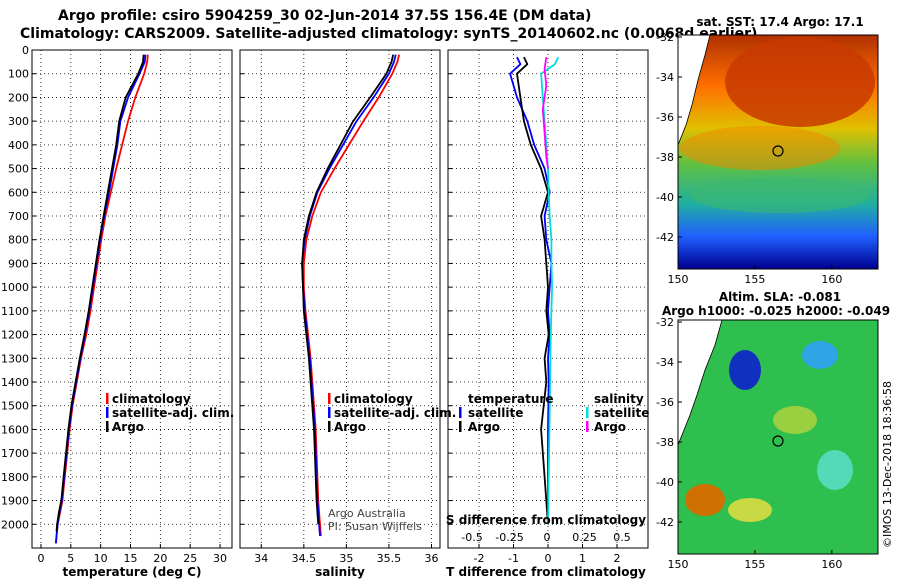 The image size is (900, 580). What do you see at coordinates (780, 195) in the screenshot?
I see `sst-cool-band` at bounding box center [780, 195].